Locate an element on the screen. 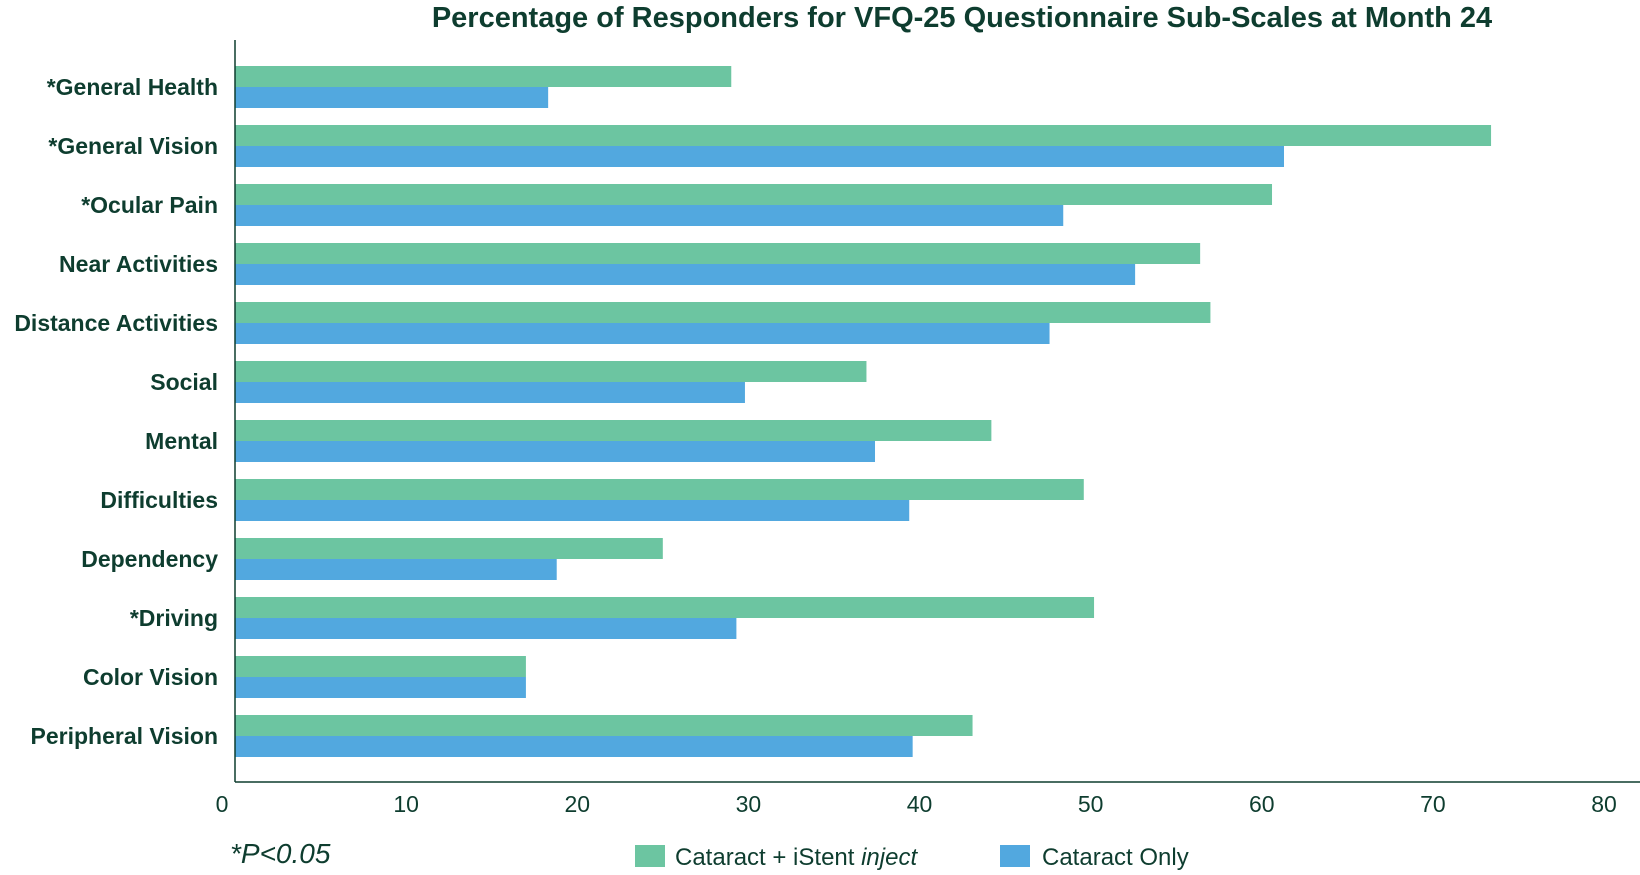  category-label: Peripheral Vision is located at coordinates (124, 736).